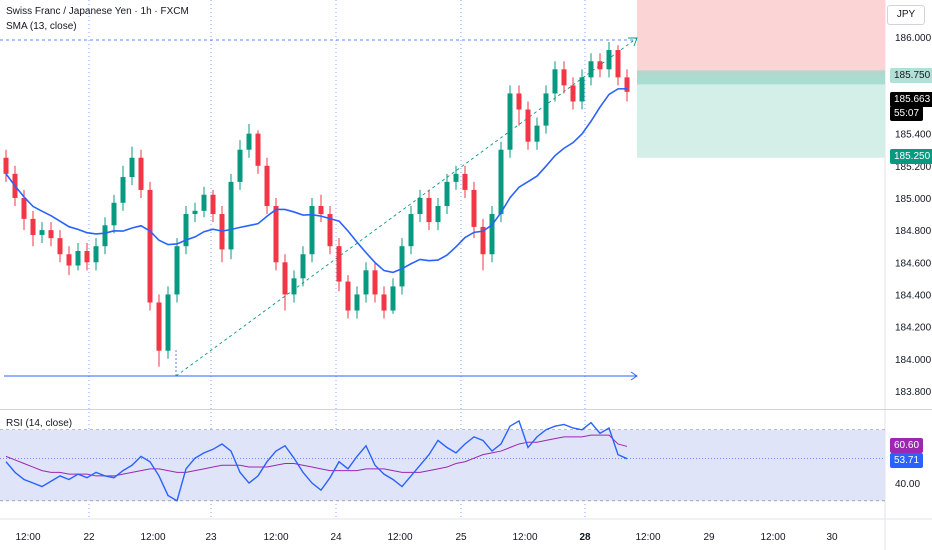 The image size is (932, 550). Describe the element at coordinates (913, 295) in the screenshot. I see `price-tick-label: 184.400` at that location.